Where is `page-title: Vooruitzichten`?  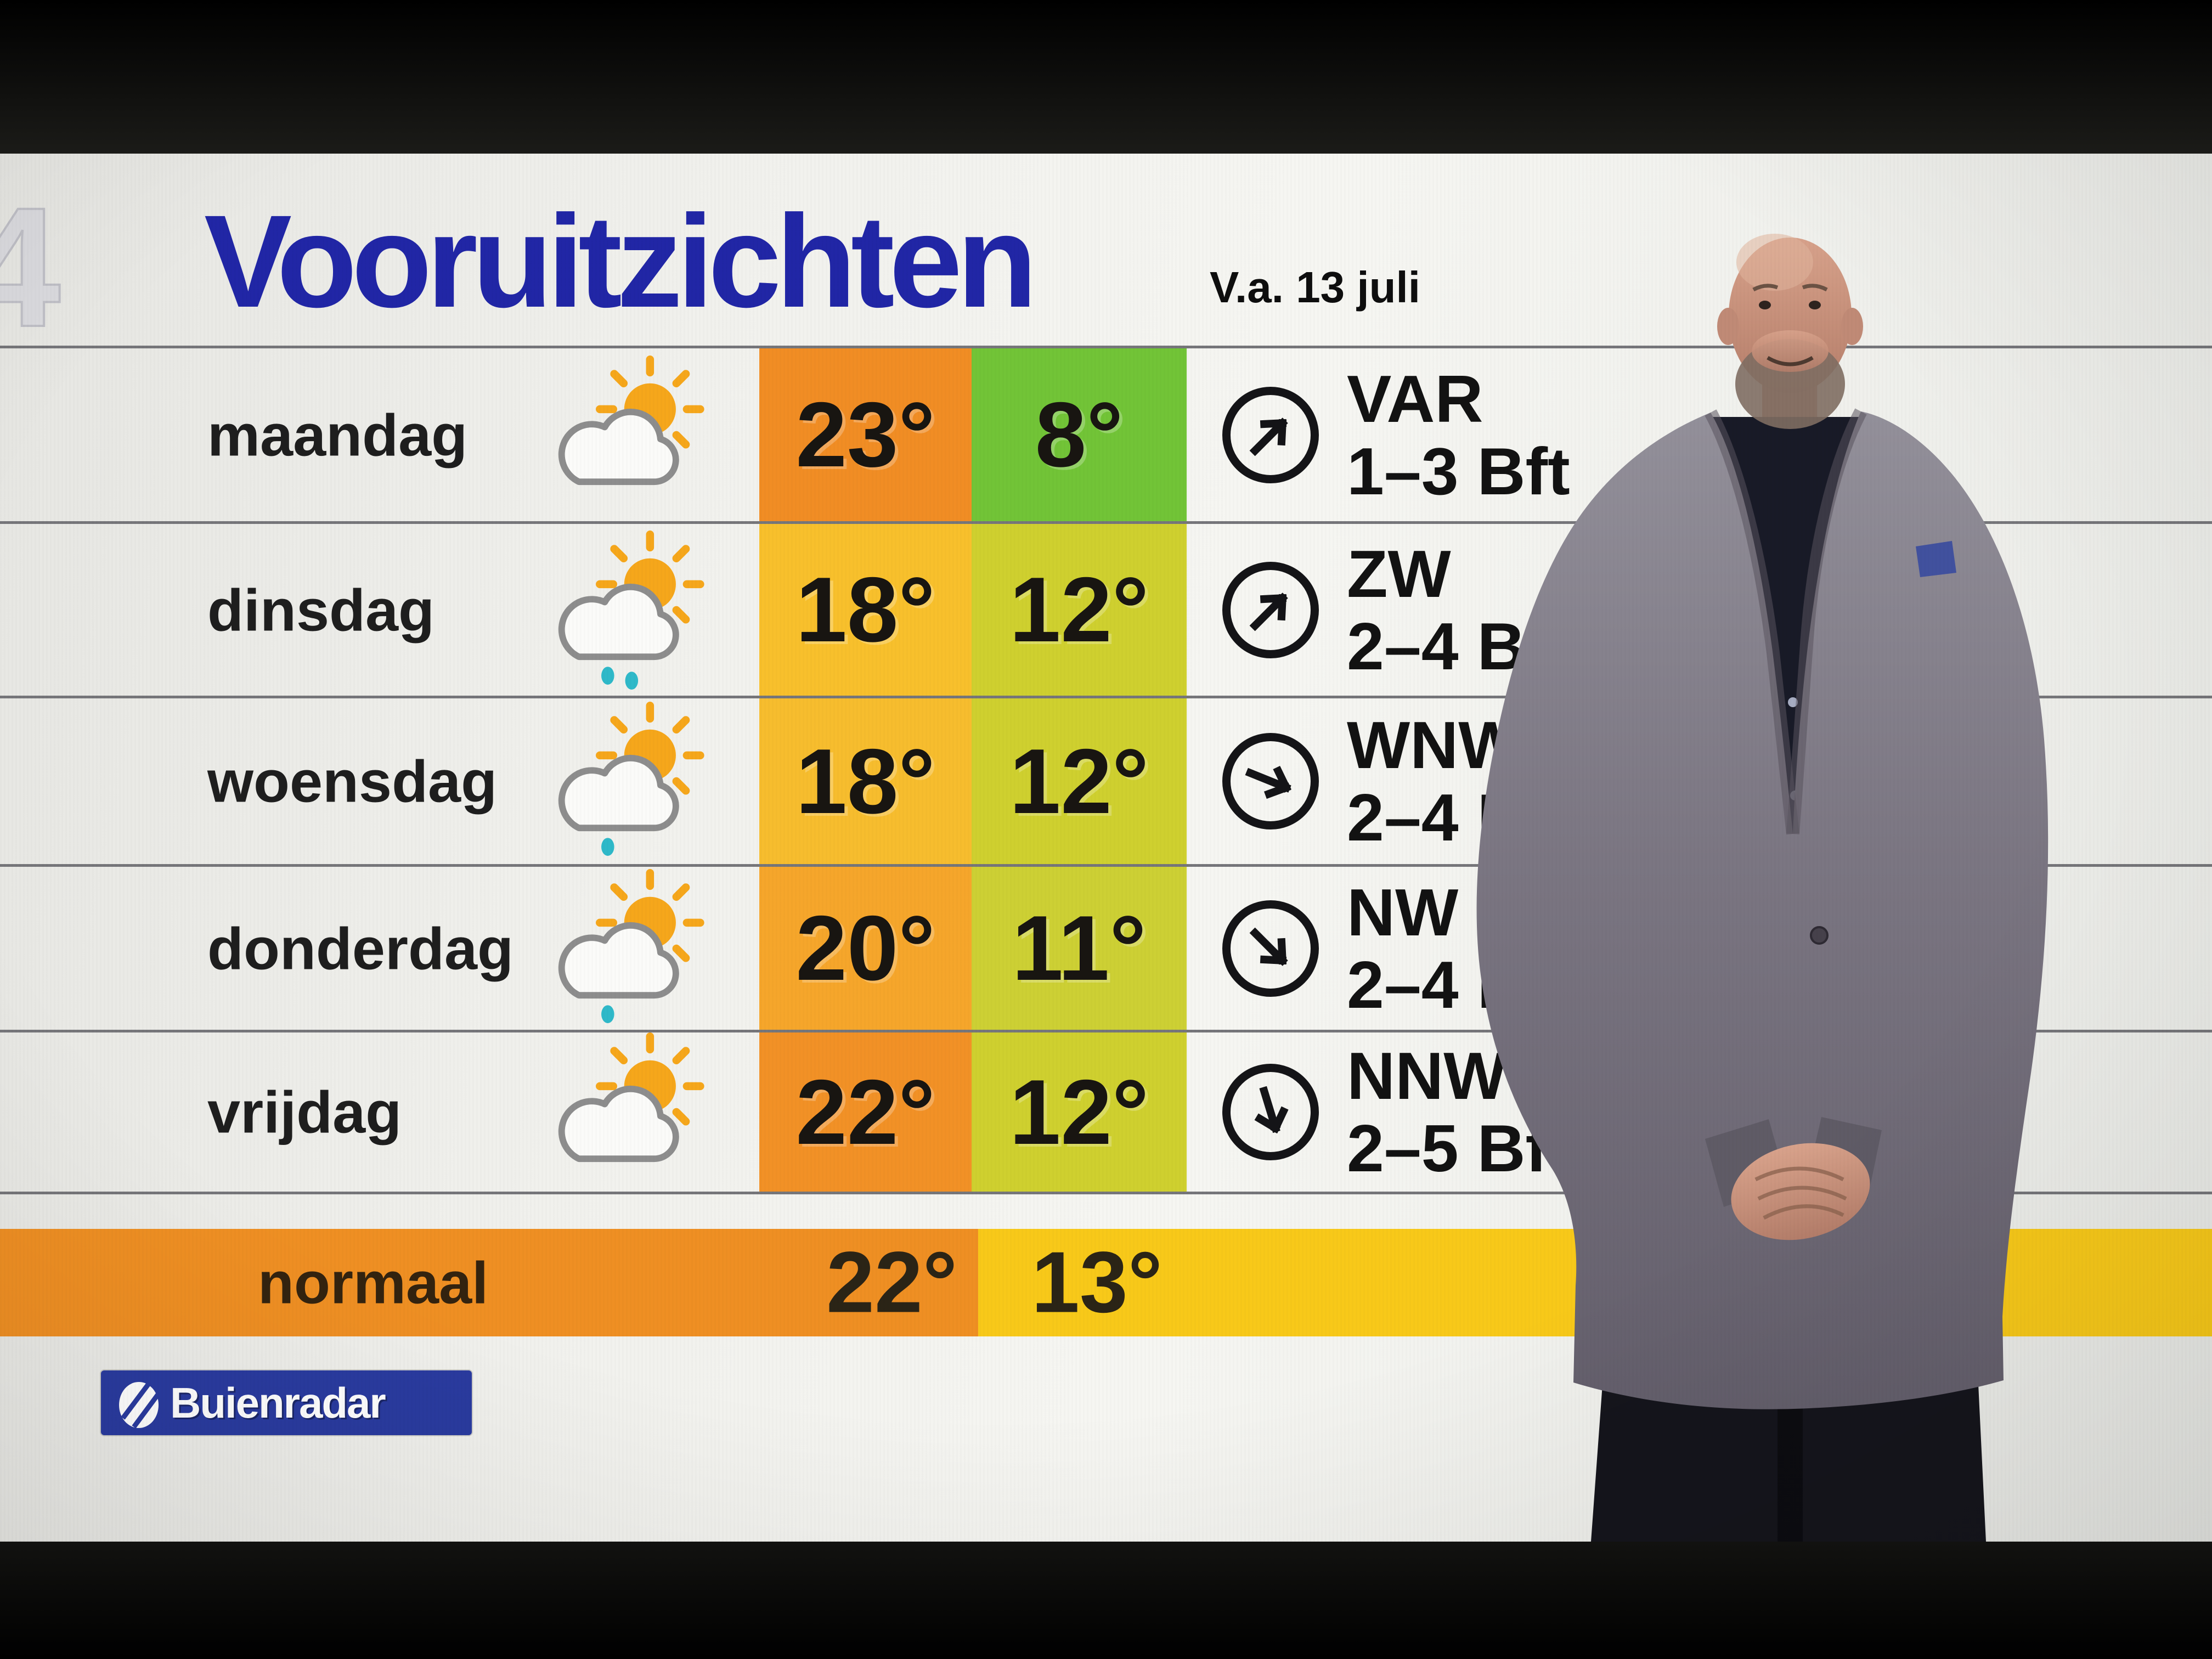 page-title: Vooruitzichten is located at coordinates (620, 261).